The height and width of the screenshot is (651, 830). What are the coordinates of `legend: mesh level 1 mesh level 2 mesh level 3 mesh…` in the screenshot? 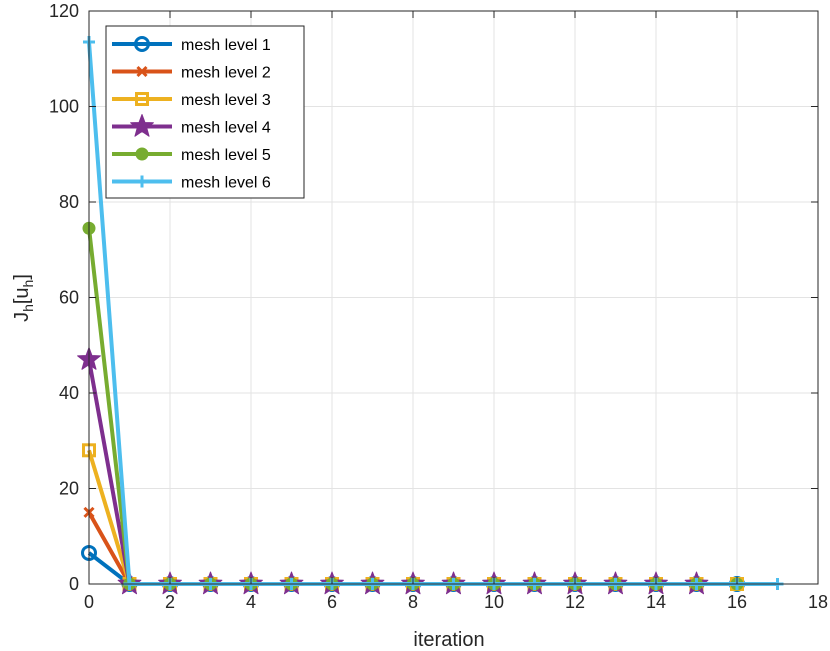 It's located at (205, 112).